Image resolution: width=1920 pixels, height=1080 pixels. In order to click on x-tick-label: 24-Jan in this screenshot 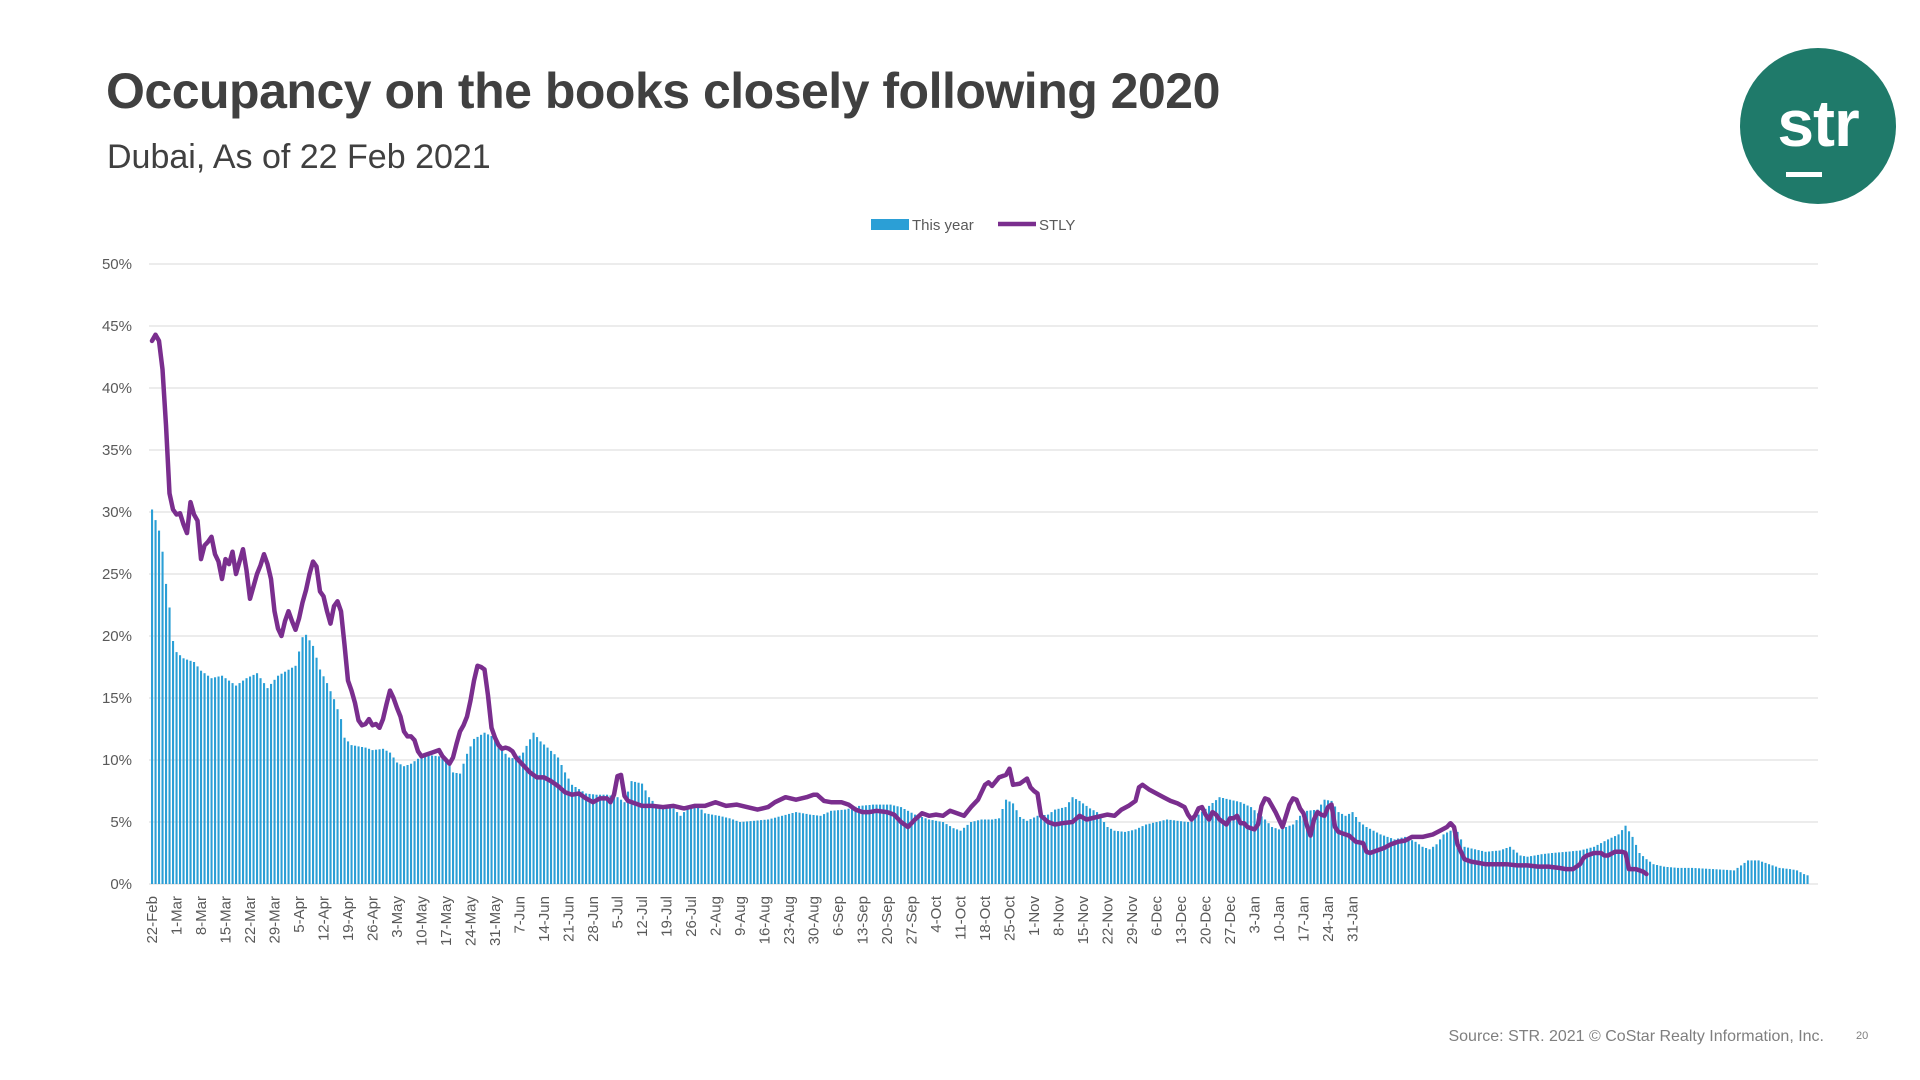, I will do `click(1328, 919)`.